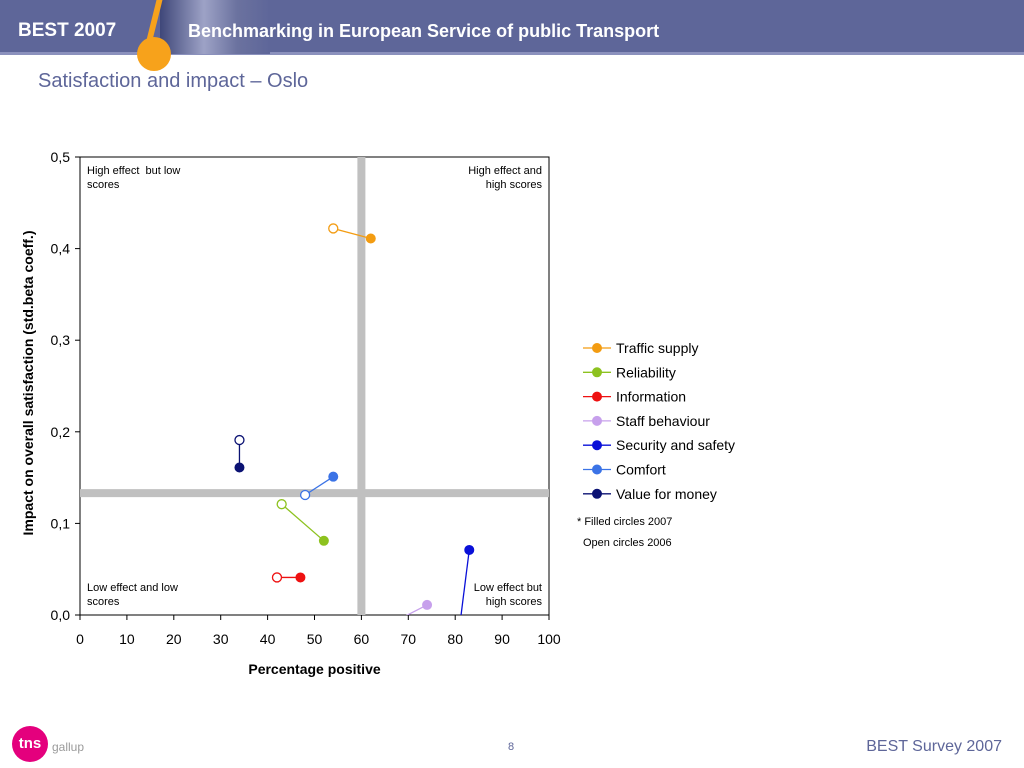 This screenshot has height=768, width=1024. Describe the element at coordinates (505, 171) in the screenshot. I see `quadrant-label: High effect and` at that location.